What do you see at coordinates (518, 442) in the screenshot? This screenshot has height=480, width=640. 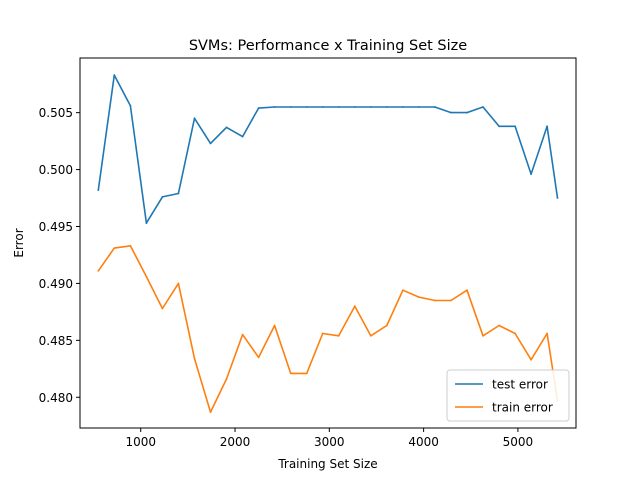 I see `x-tick-label: 5000` at bounding box center [518, 442].